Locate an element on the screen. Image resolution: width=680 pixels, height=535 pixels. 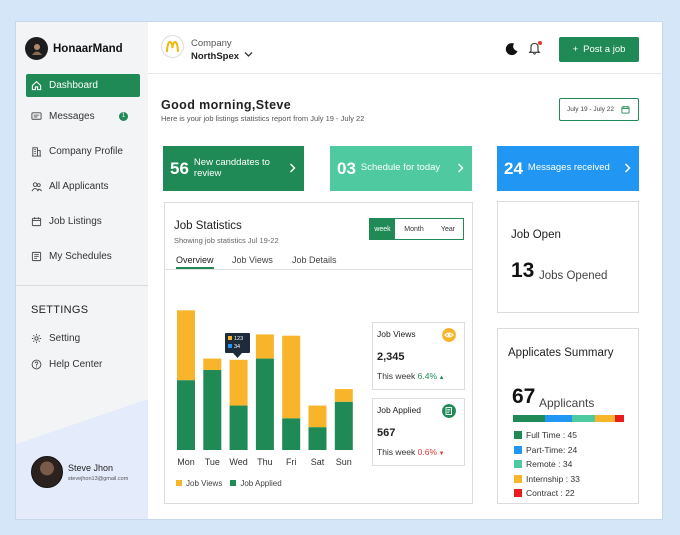
tab-overview: Overview is located at coordinates (195, 262).